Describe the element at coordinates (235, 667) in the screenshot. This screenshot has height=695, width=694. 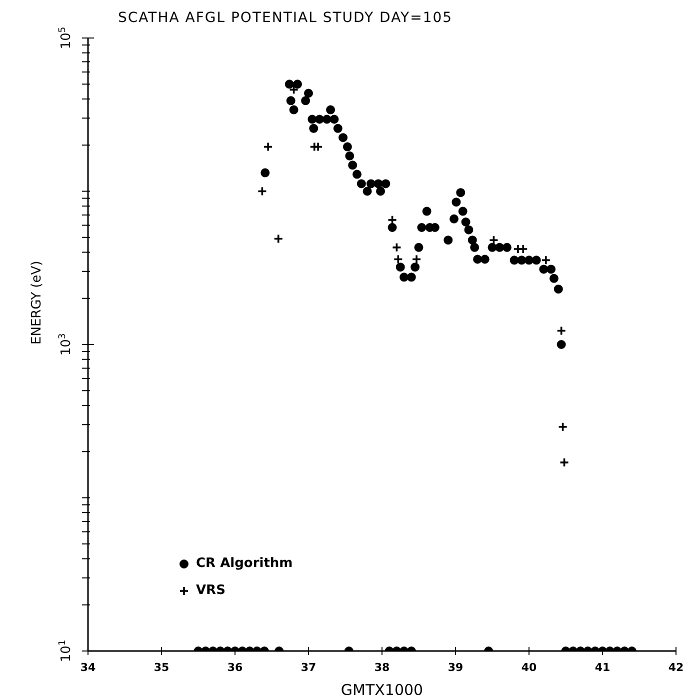
I see `x-tick-label: 36` at that location.